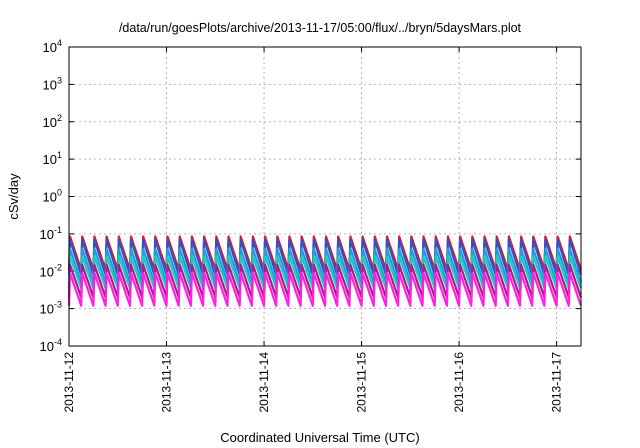 Image resolution: width=640 pixels, height=448 pixels. What do you see at coordinates (13, 196) in the screenshot?
I see `y-axis-label: cSv/day` at bounding box center [13, 196].